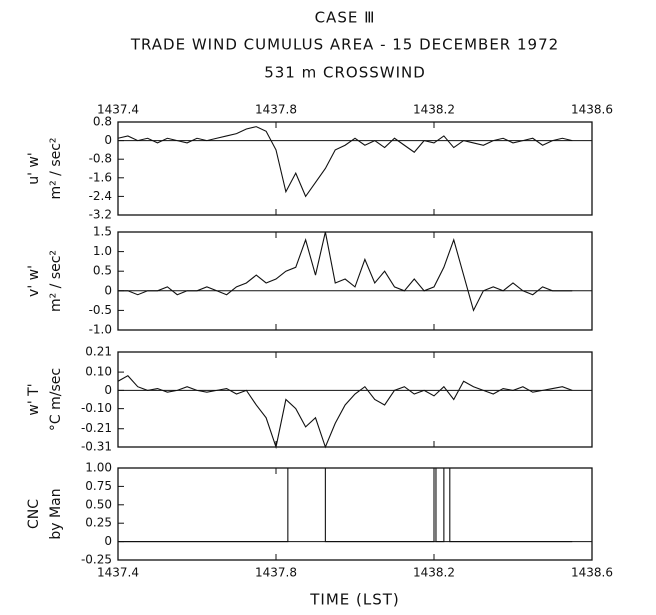  Describe the element at coordinates (100, 159) in the screenshot. I see `y-tick-label: -0.8` at that location.